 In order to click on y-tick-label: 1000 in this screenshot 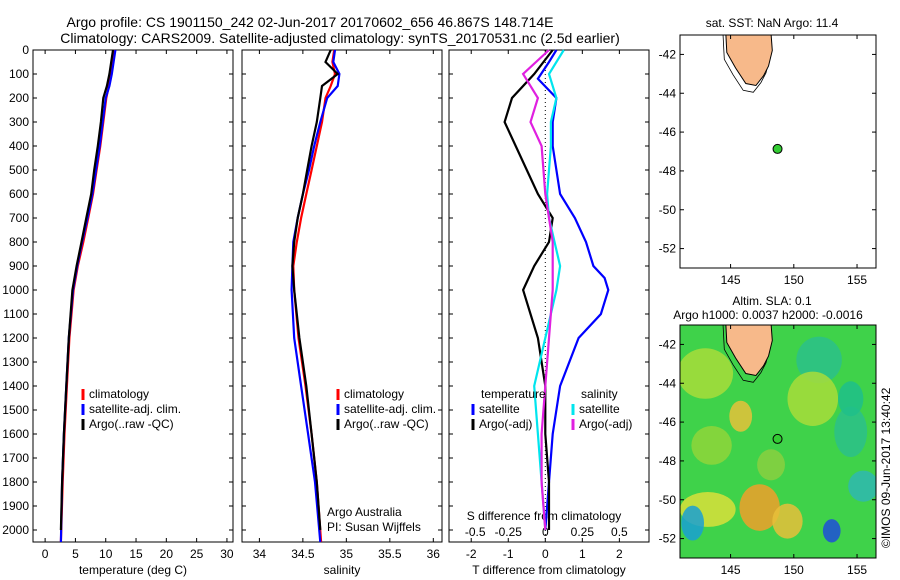, I will do `click(15, 290)`.